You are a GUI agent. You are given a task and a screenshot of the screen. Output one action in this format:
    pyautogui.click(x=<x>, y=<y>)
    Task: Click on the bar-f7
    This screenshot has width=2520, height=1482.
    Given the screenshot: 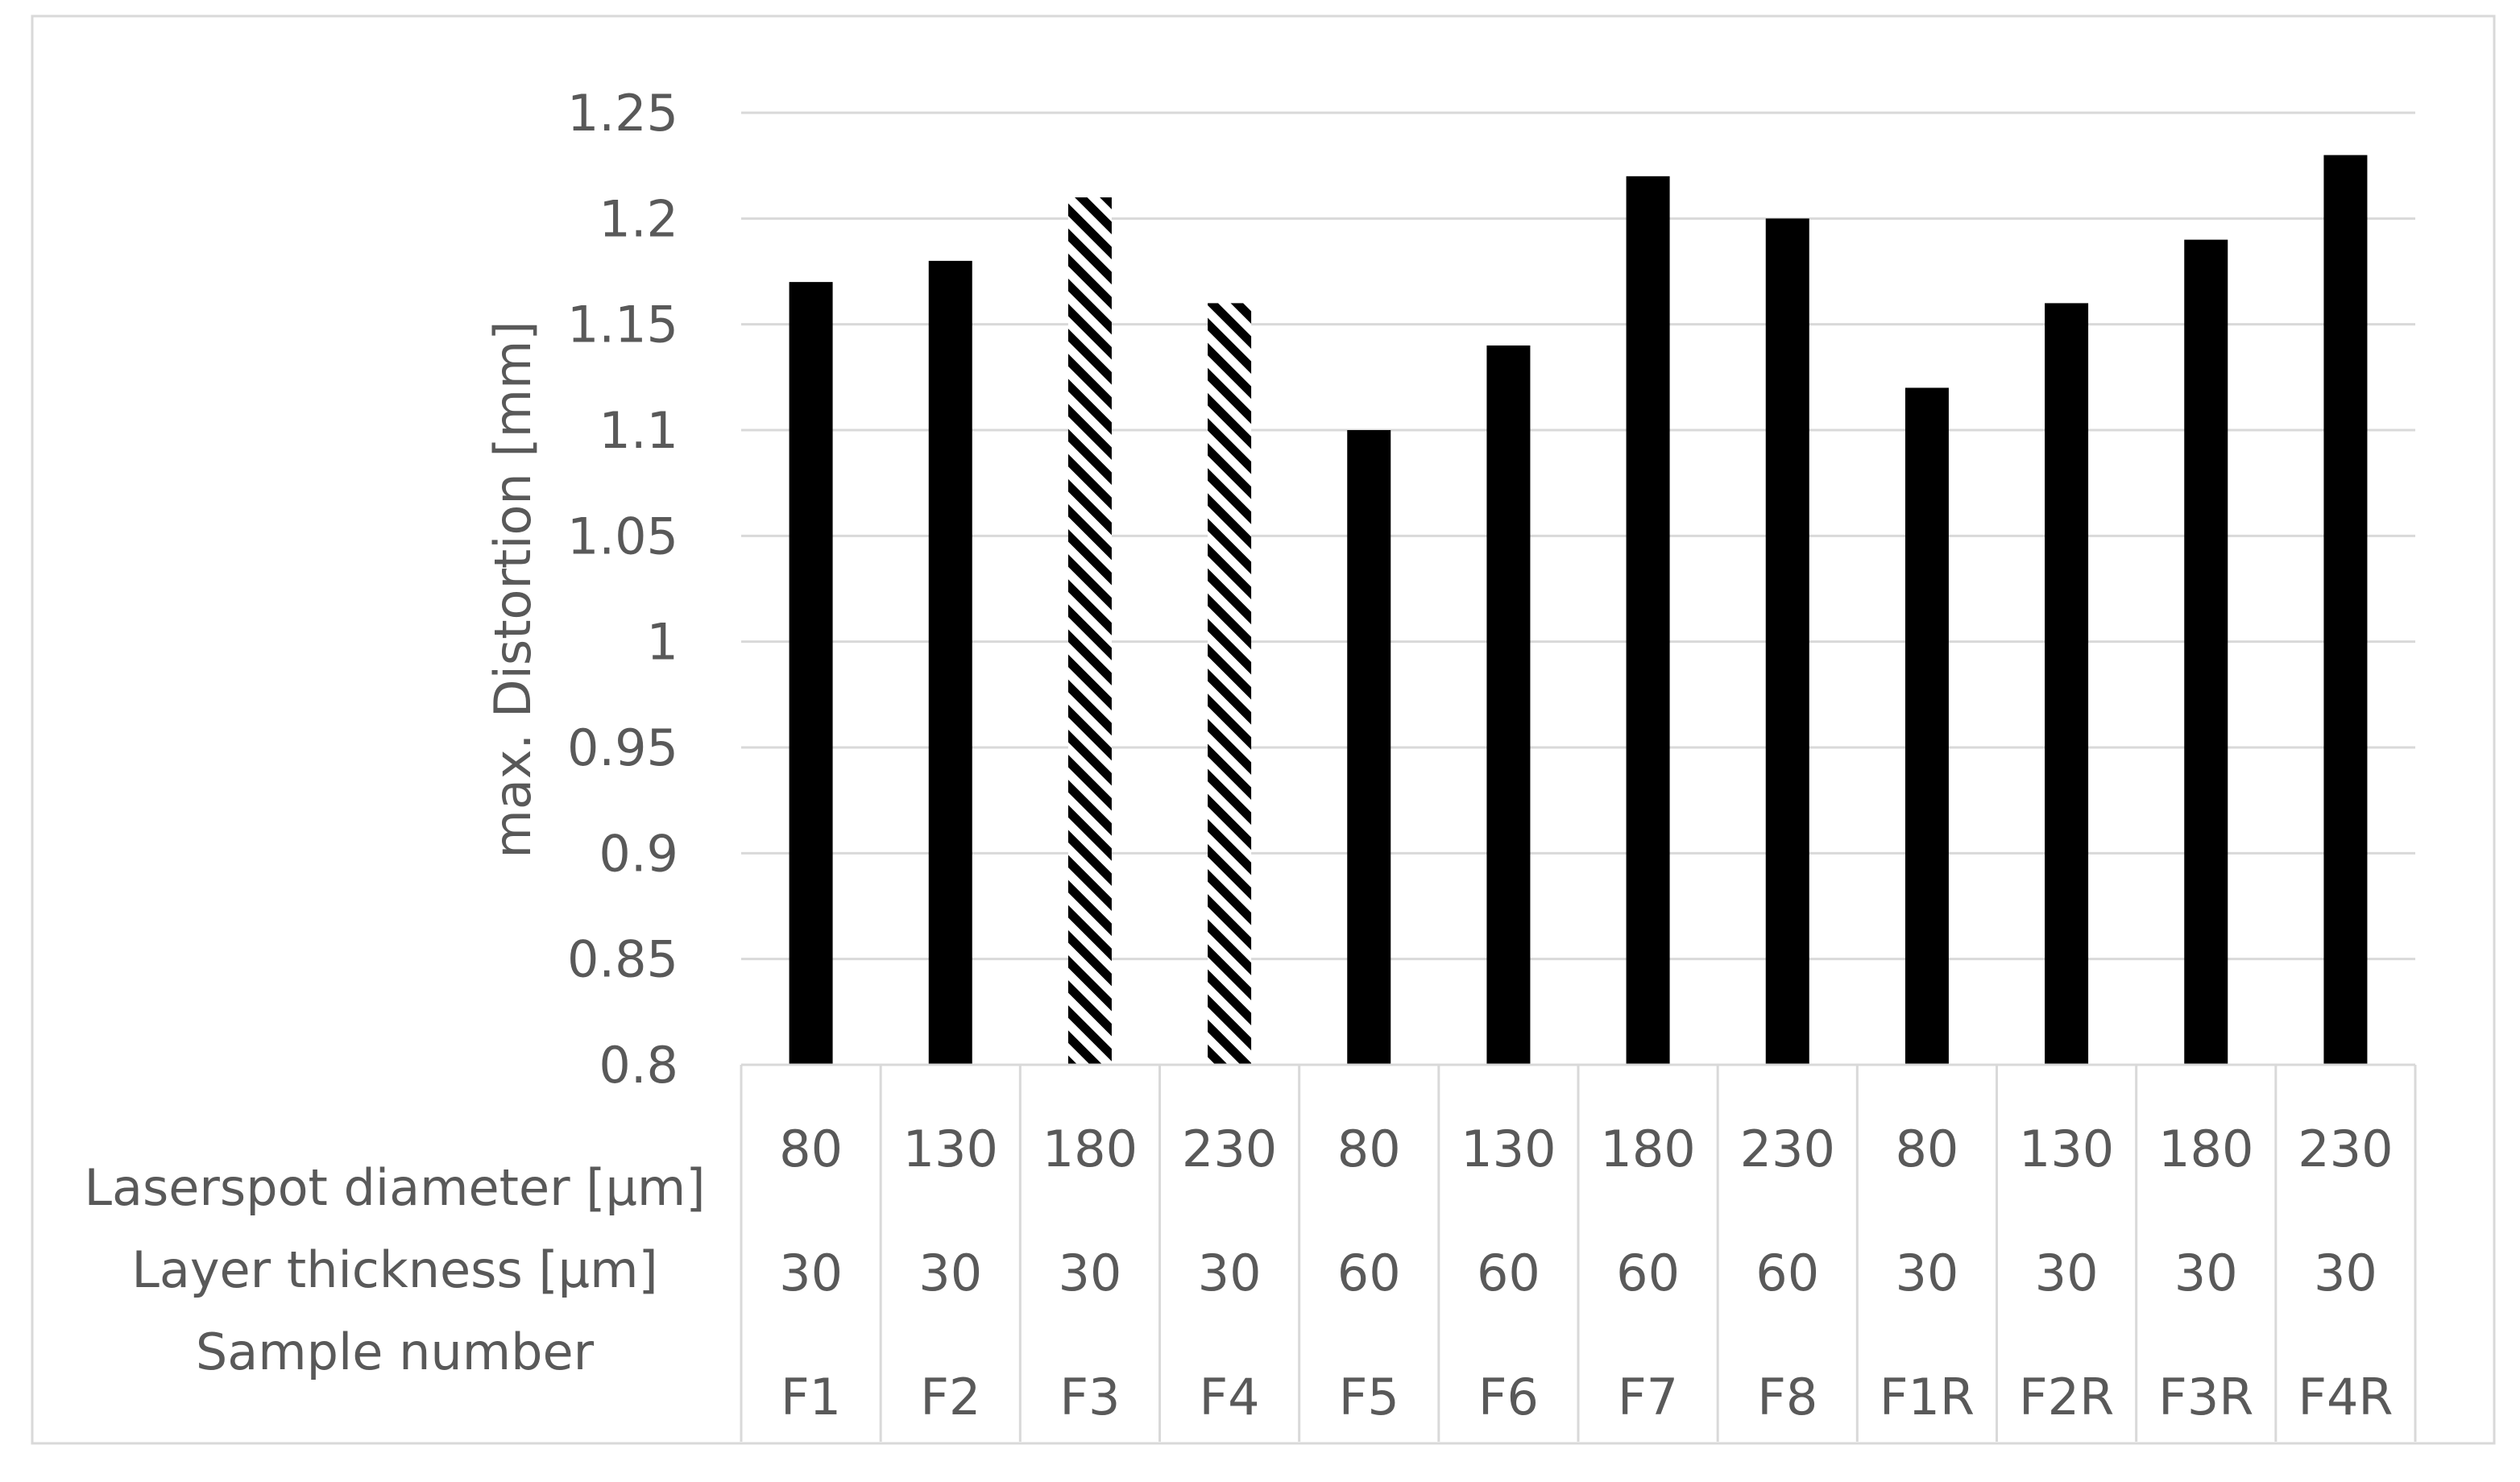 What is the action you would take?
    pyautogui.click(x=1648, y=620)
    